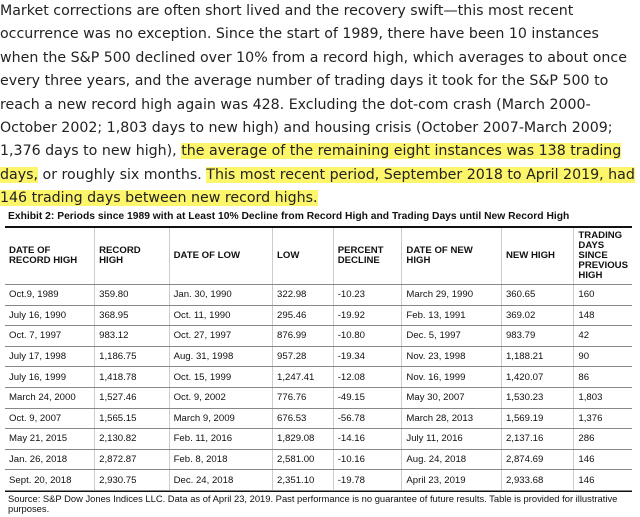  Describe the element at coordinates (537, 316) in the screenshot. I see `table-cell: 369.02` at that location.